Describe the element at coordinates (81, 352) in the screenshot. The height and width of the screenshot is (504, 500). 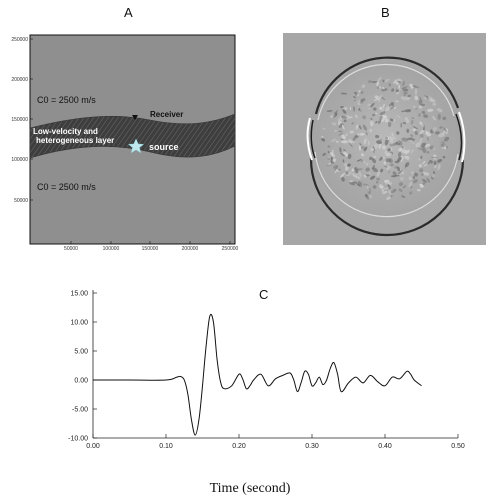
I see `panel-c-y-tick-label: 5.00` at that location.